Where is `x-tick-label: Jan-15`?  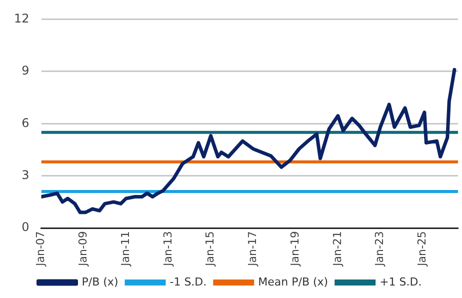 x-tick-label: Jan-15 is located at coordinates (210, 249).